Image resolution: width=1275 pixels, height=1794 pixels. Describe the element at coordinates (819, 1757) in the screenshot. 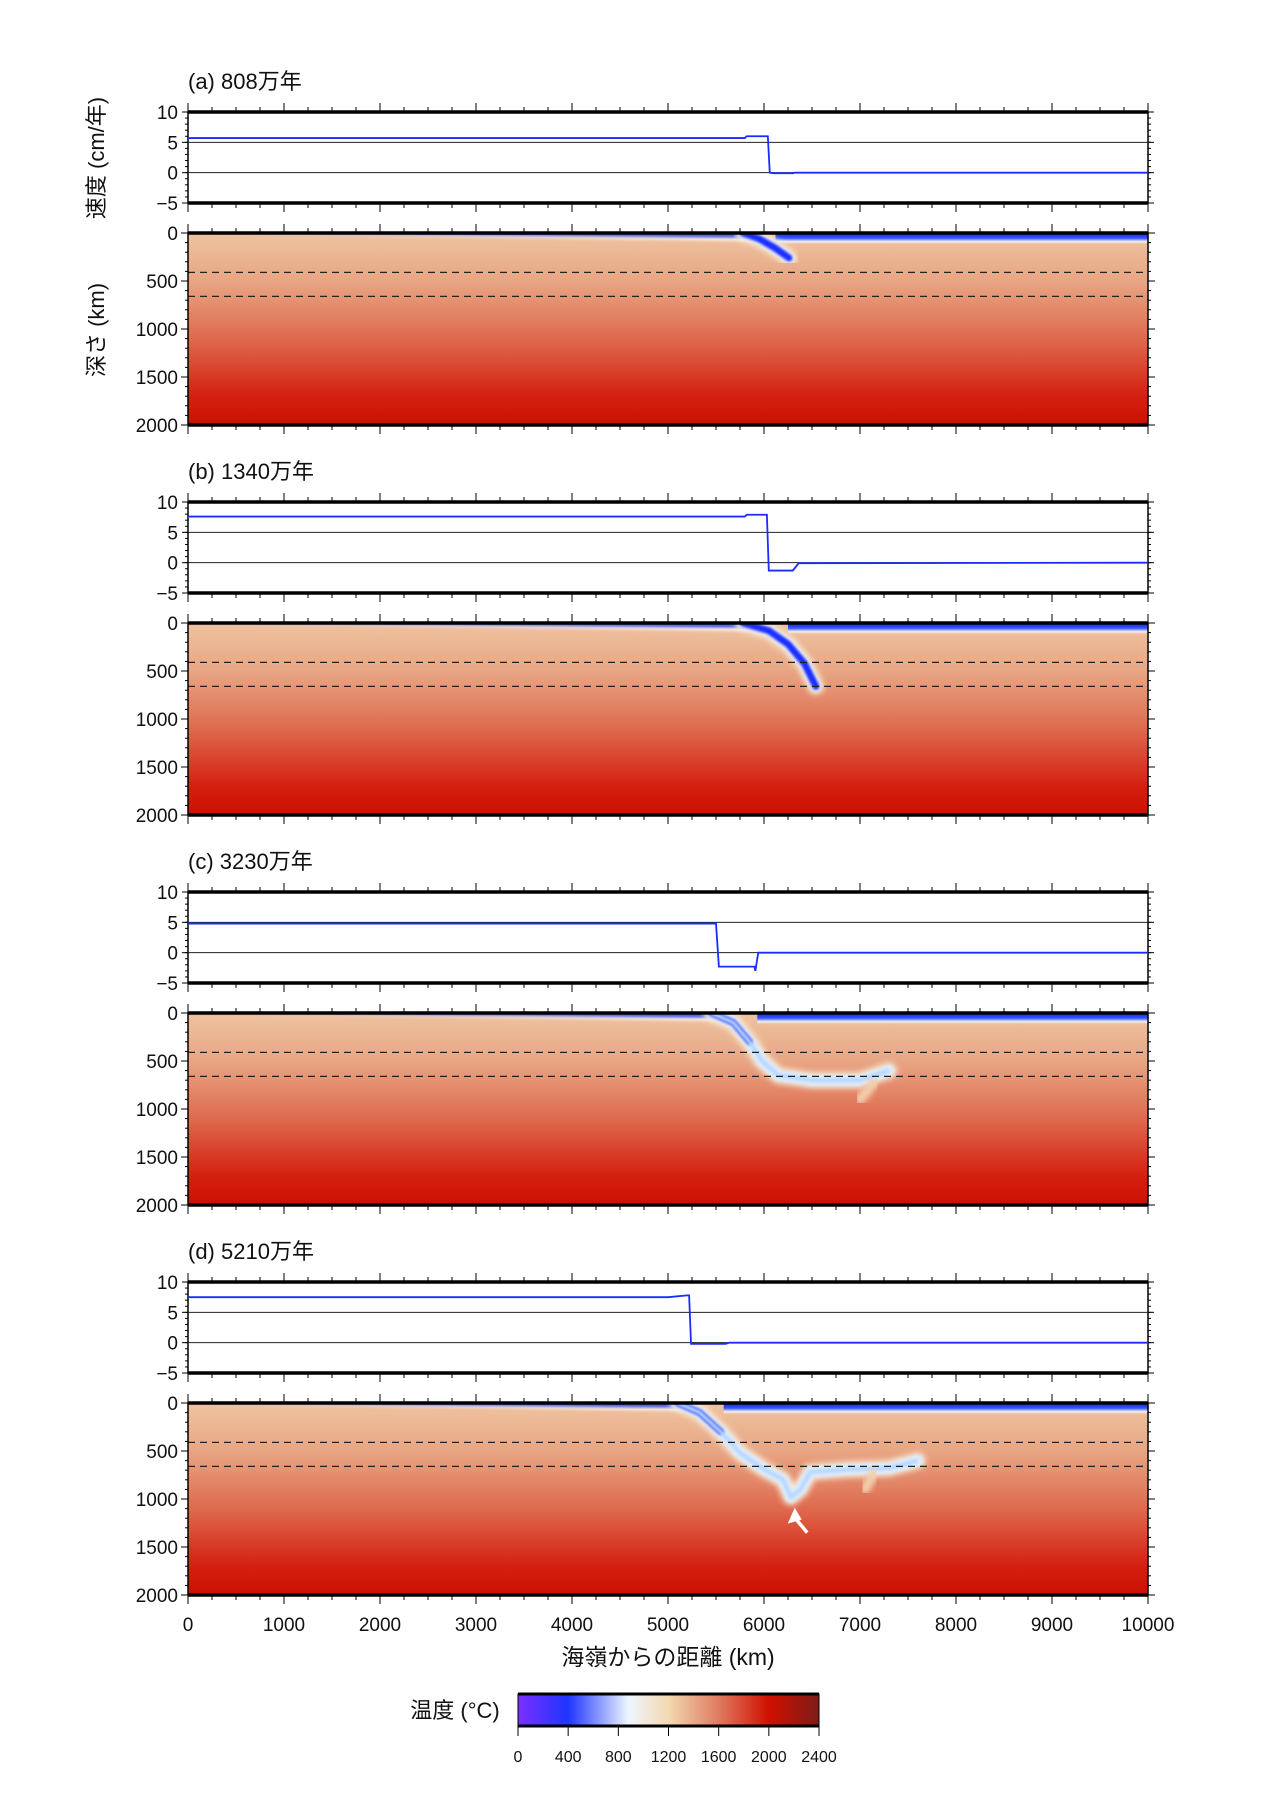

I see `colorbar-tick-label: 2400` at that location.